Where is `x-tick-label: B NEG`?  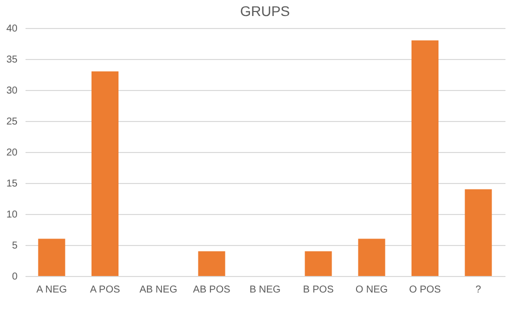
x-tick-label: B NEG is located at coordinates (265, 290).